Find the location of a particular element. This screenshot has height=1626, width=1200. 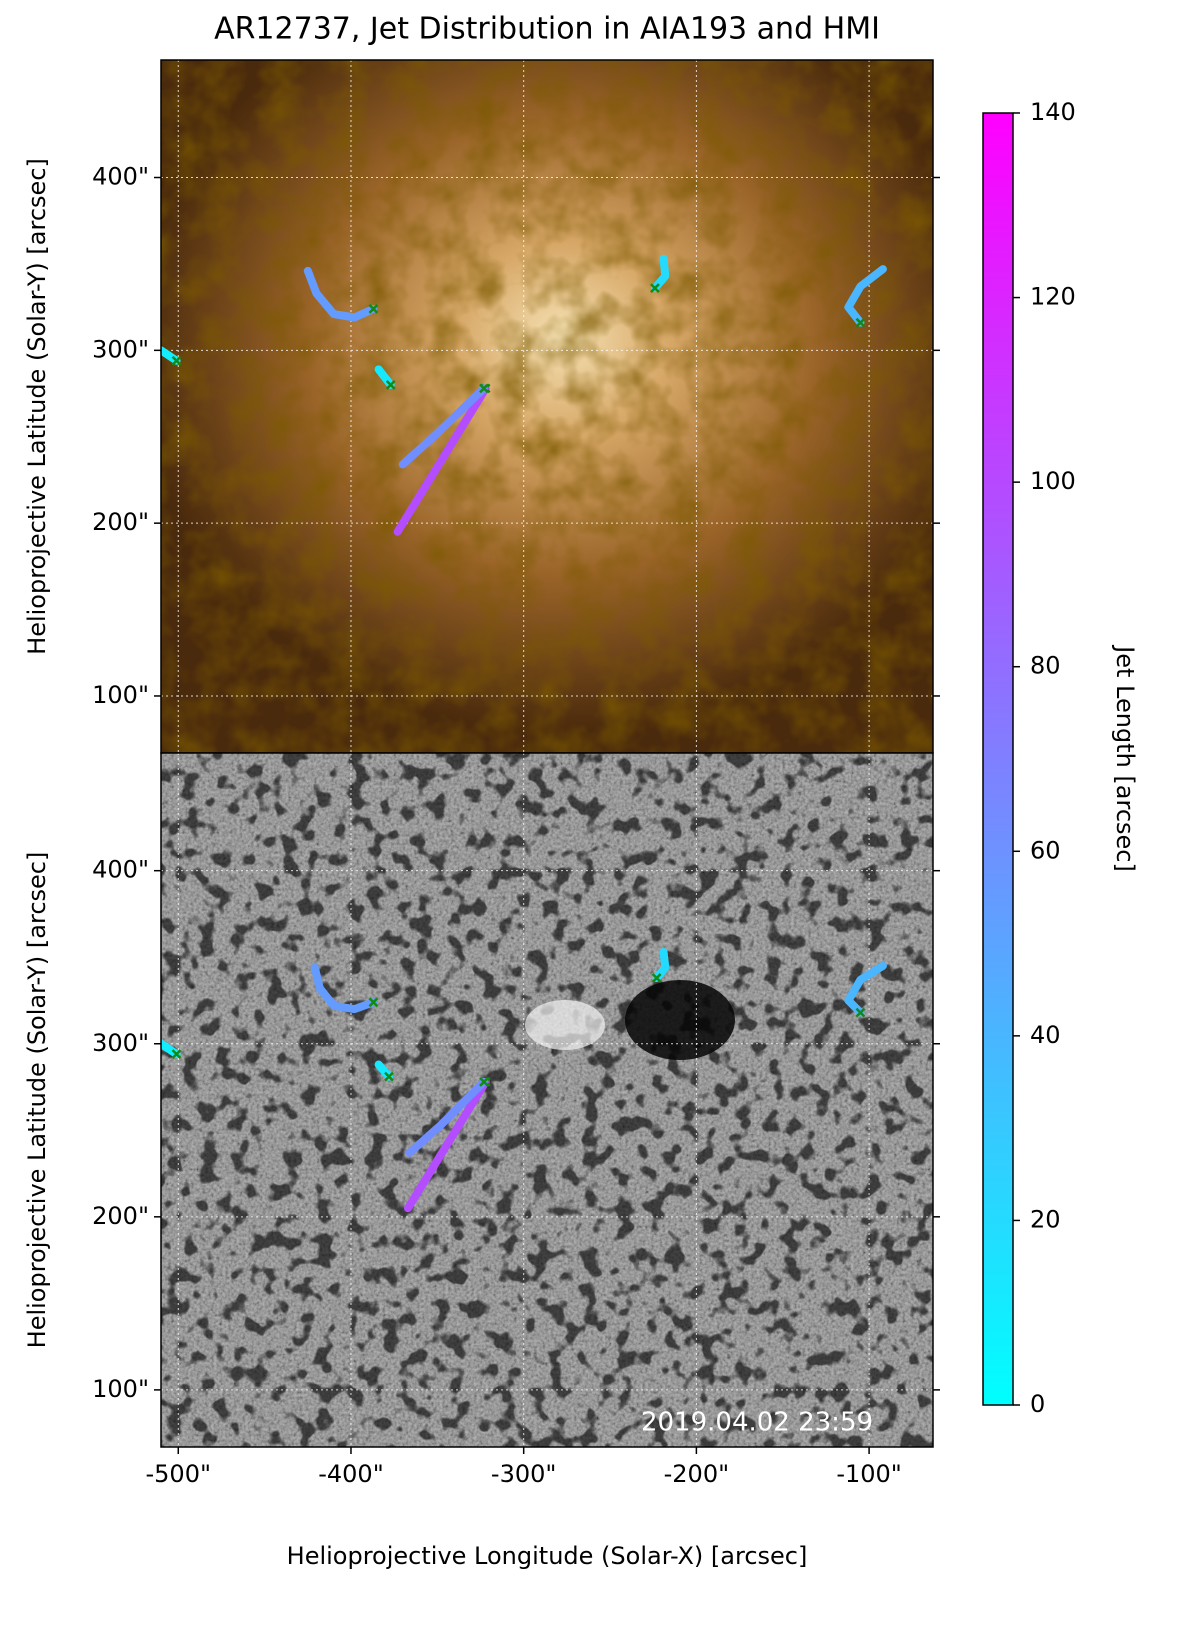

colorbar-label: Jet Length [arcsec] is located at coordinates (1125, 758).